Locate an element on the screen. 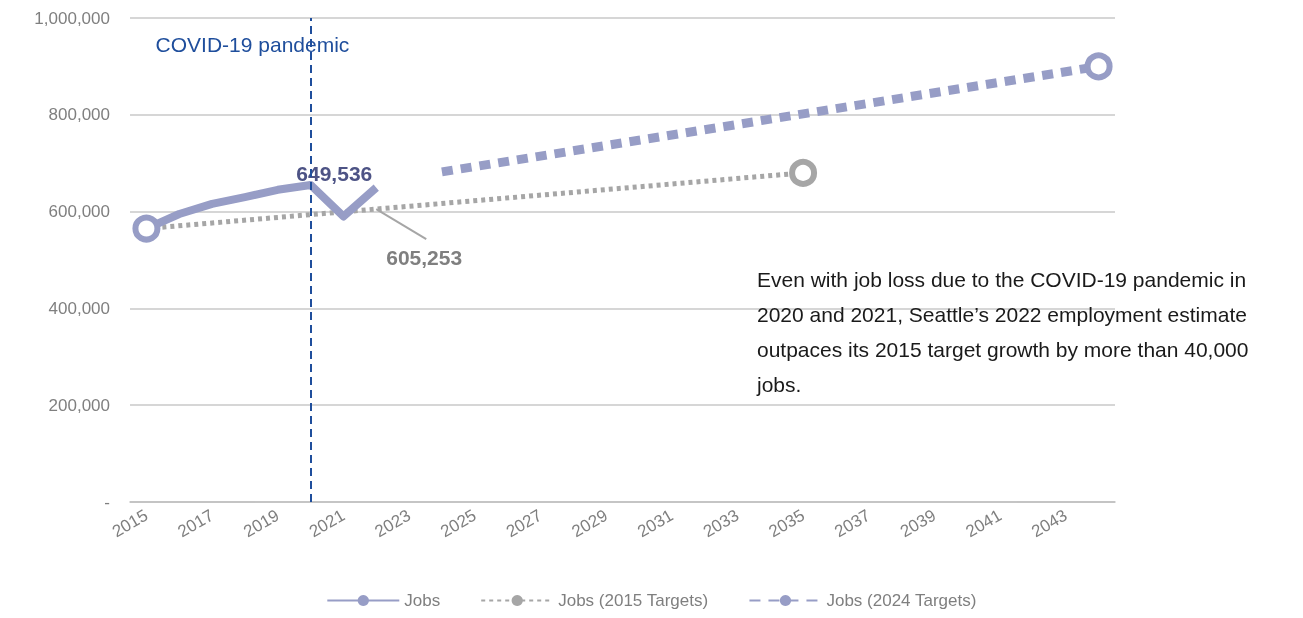 This screenshot has height=618, width=1303. x-tick-label: 2019 is located at coordinates (261, 523).